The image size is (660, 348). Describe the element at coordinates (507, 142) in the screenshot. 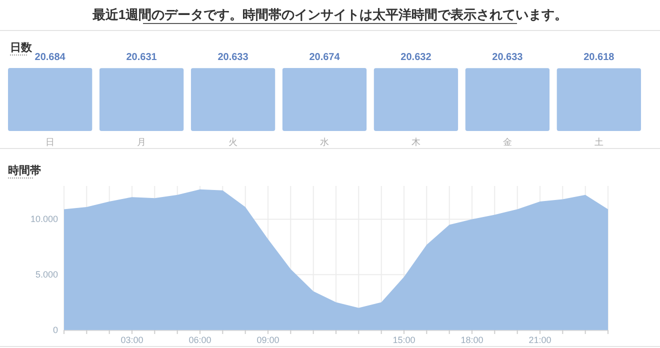

I see `x-tick-label: 金` at that location.